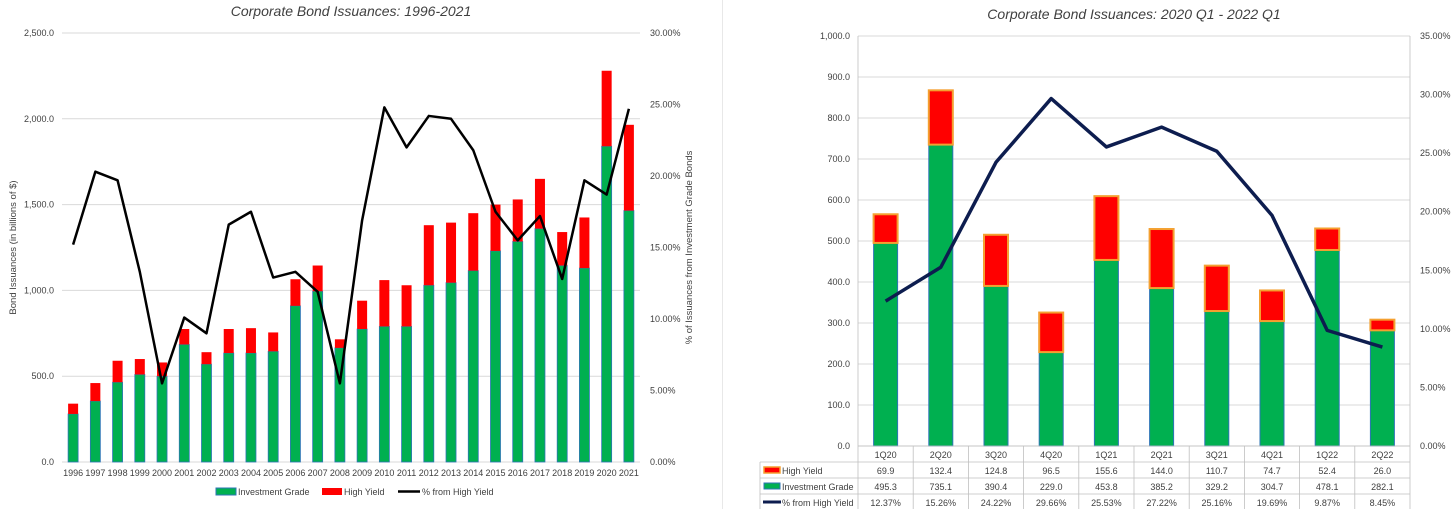 The width and height of the screenshot is (1456, 509). What do you see at coordinates (838, 323) in the screenshot?
I see `y-tick-label: 300.0` at bounding box center [838, 323].